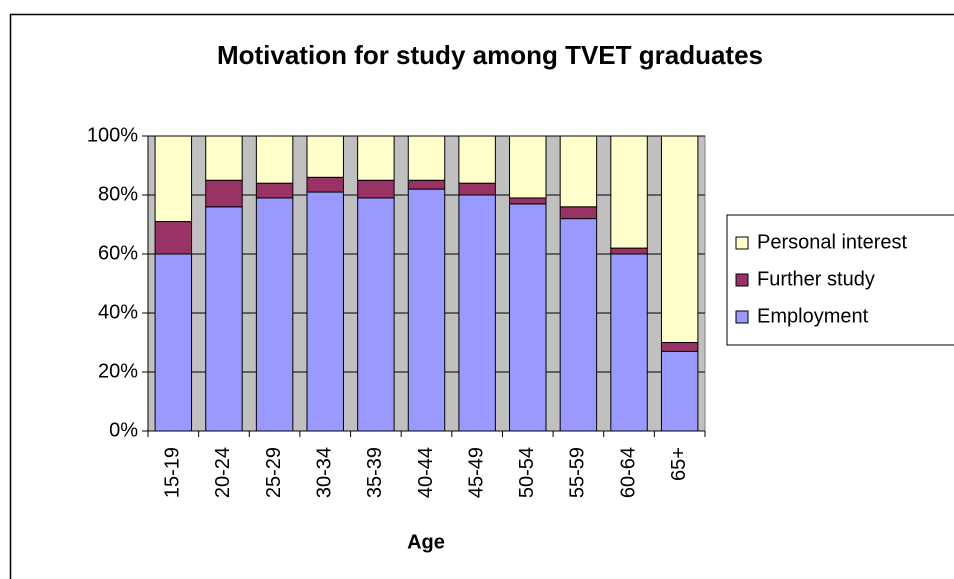 The image size is (954, 579). Describe the element at coordinates (527, 472) in the screenshot. I see `x-tick-label: 50-54` at that location.